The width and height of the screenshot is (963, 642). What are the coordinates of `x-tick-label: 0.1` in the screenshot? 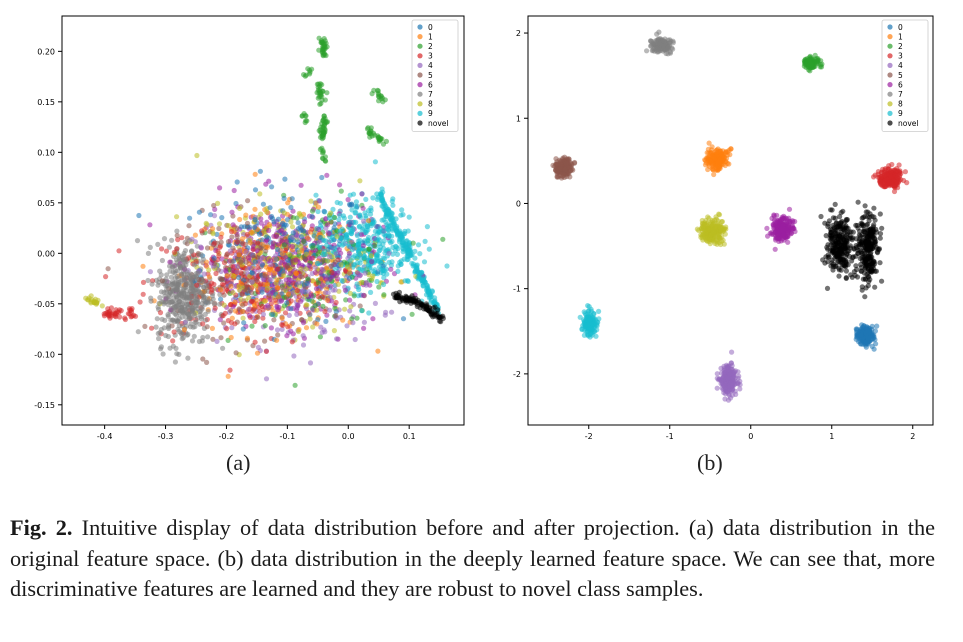 It's located at (409, 436).